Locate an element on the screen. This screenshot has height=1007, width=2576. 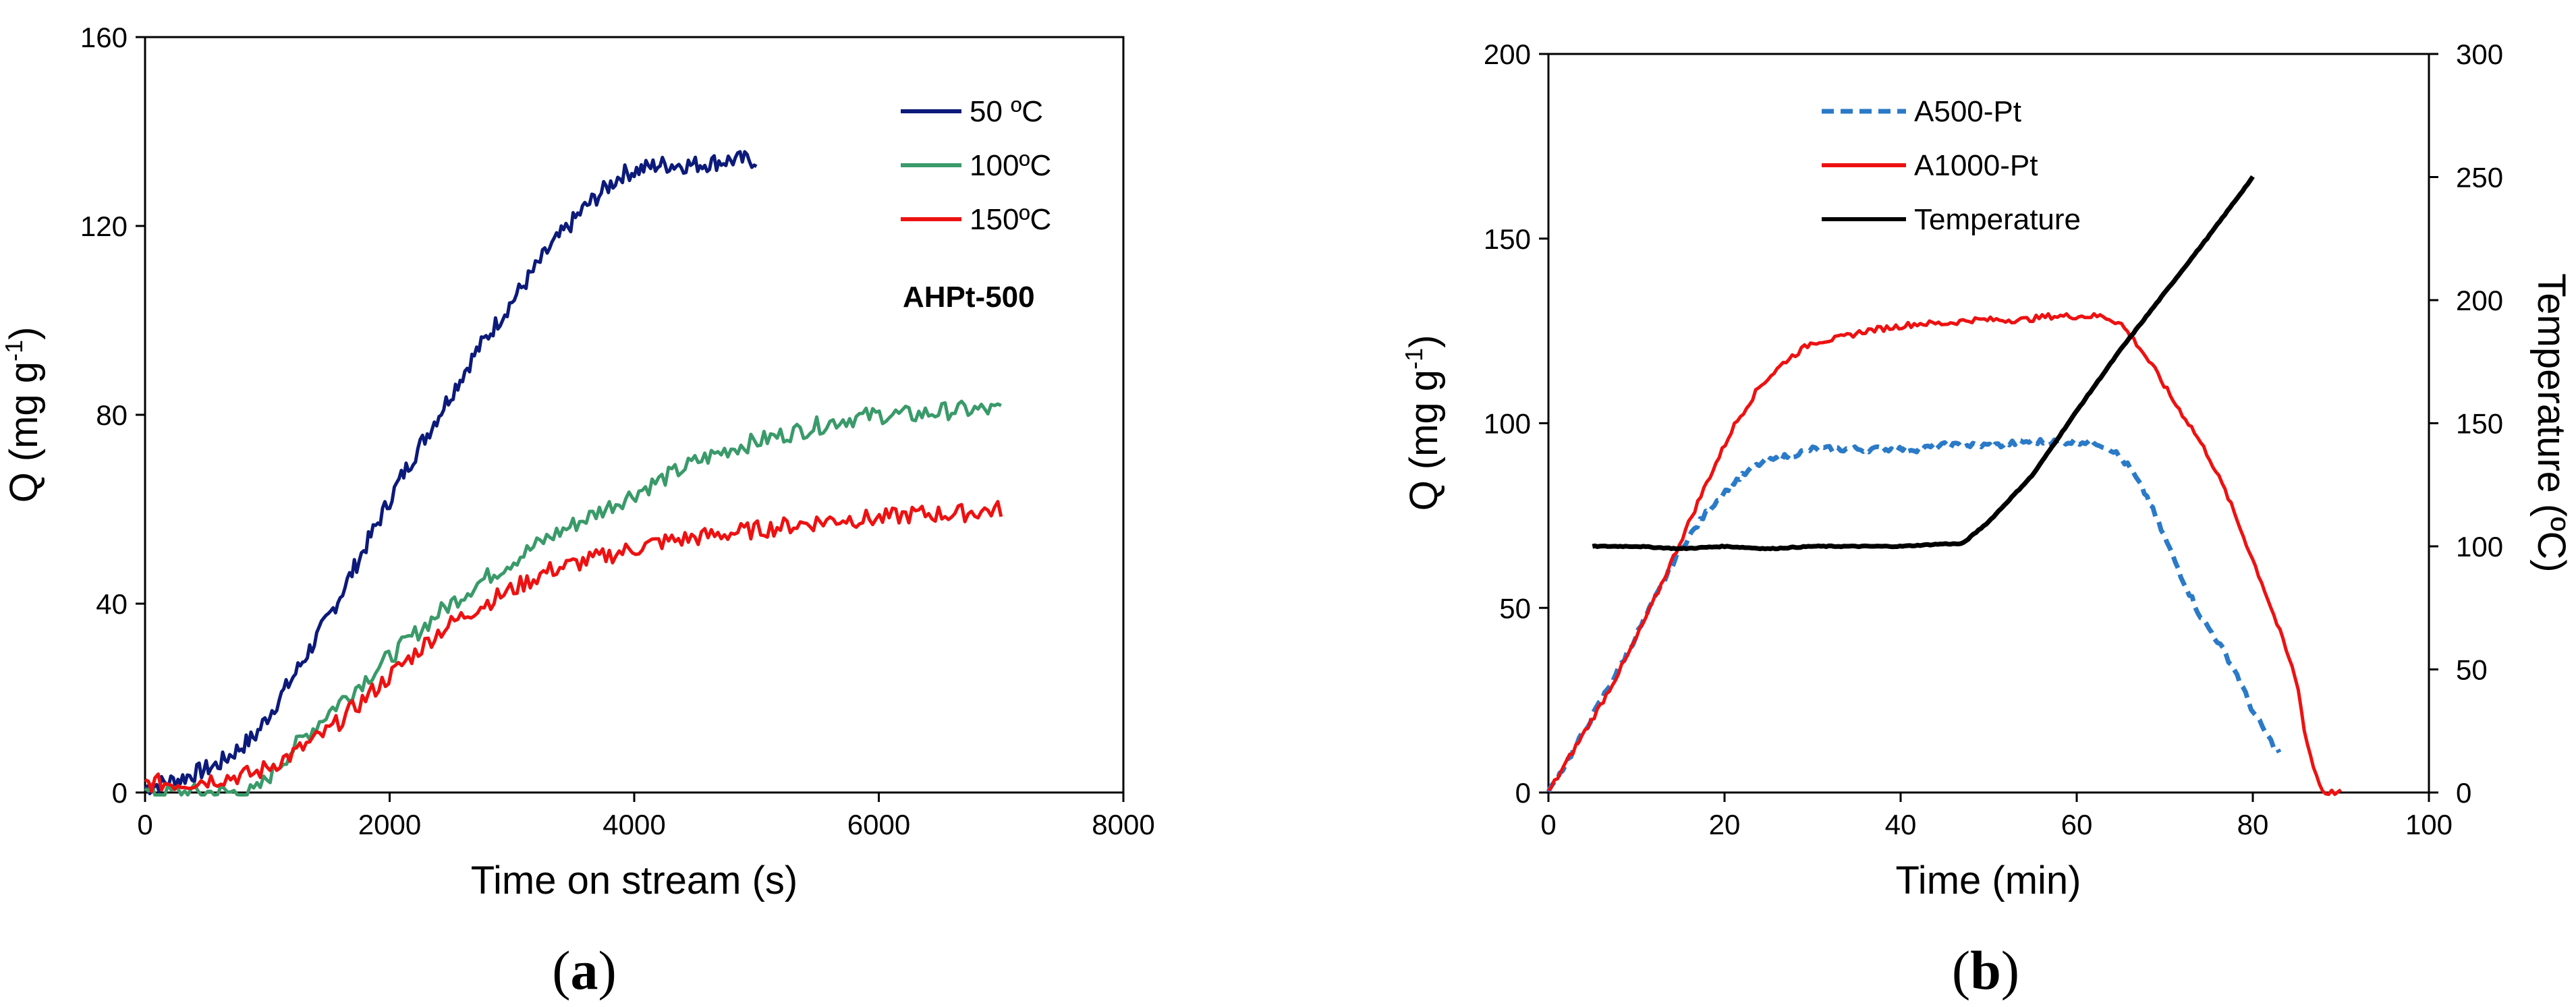
legend-label-b-a1000-pt: A1000-Pt is located at coordinates (1976, 165).